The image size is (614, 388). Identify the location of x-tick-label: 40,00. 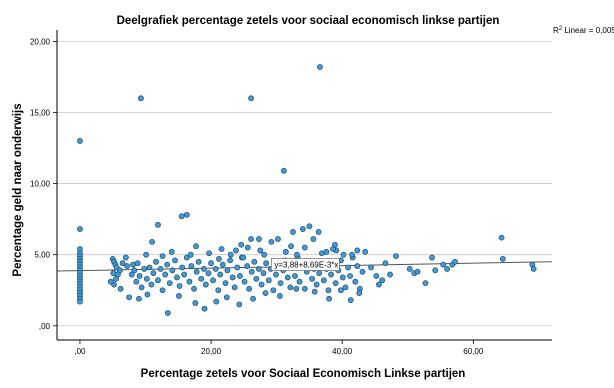
(342, 351).